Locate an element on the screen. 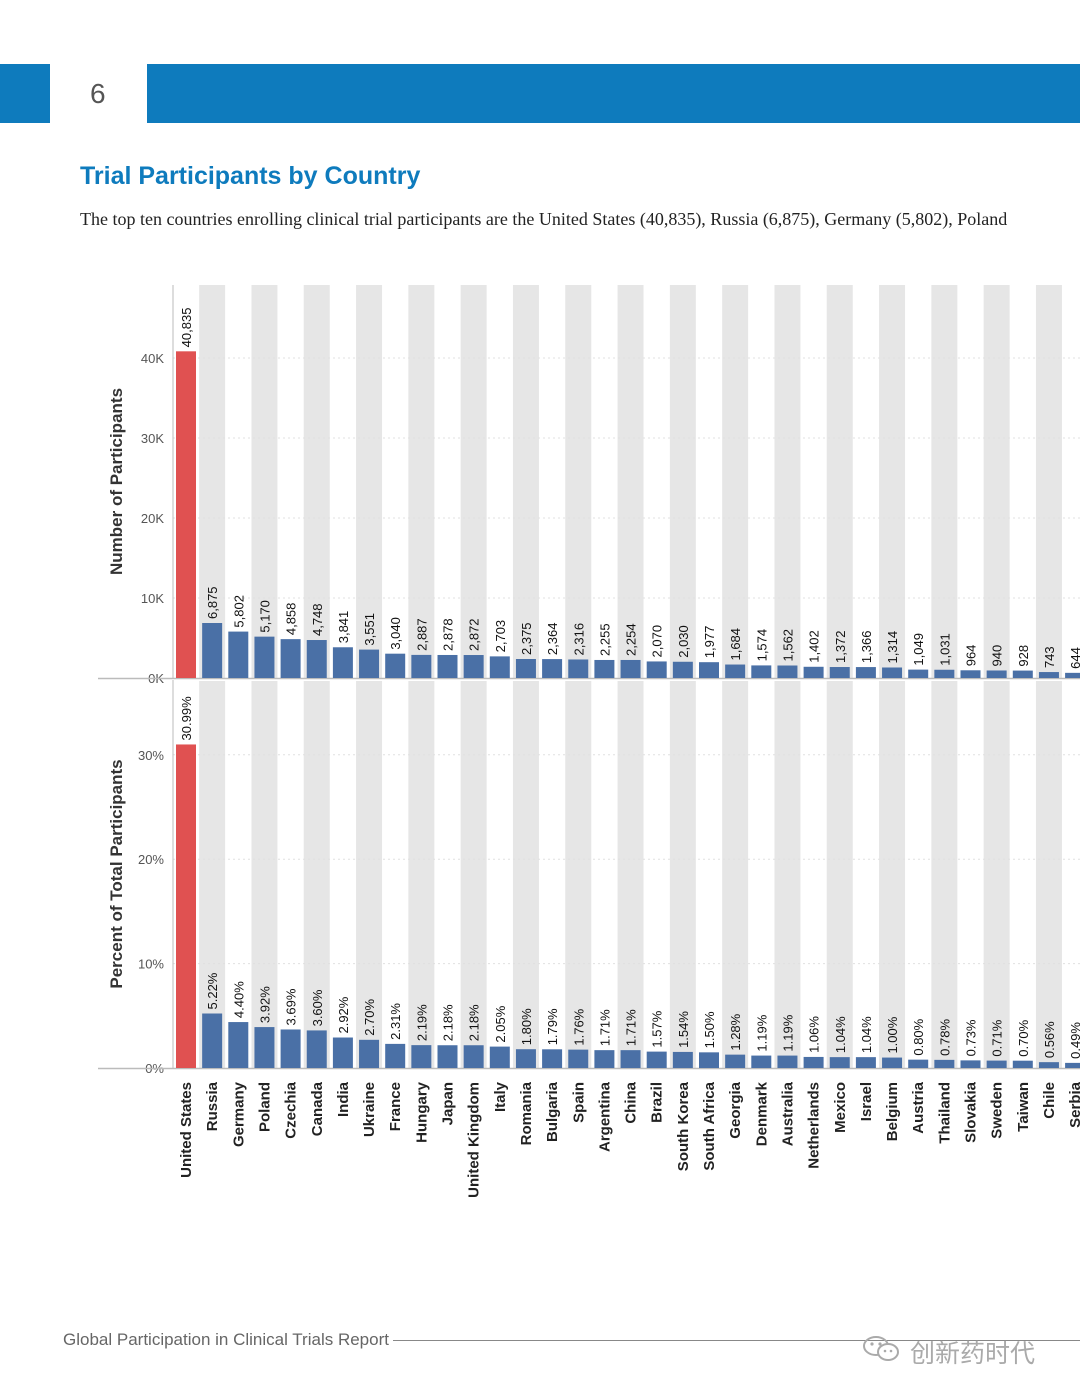 The width and height of the screenshot is (1080, 1397). data-label: 4,748 is located at coordinates (317, 619).